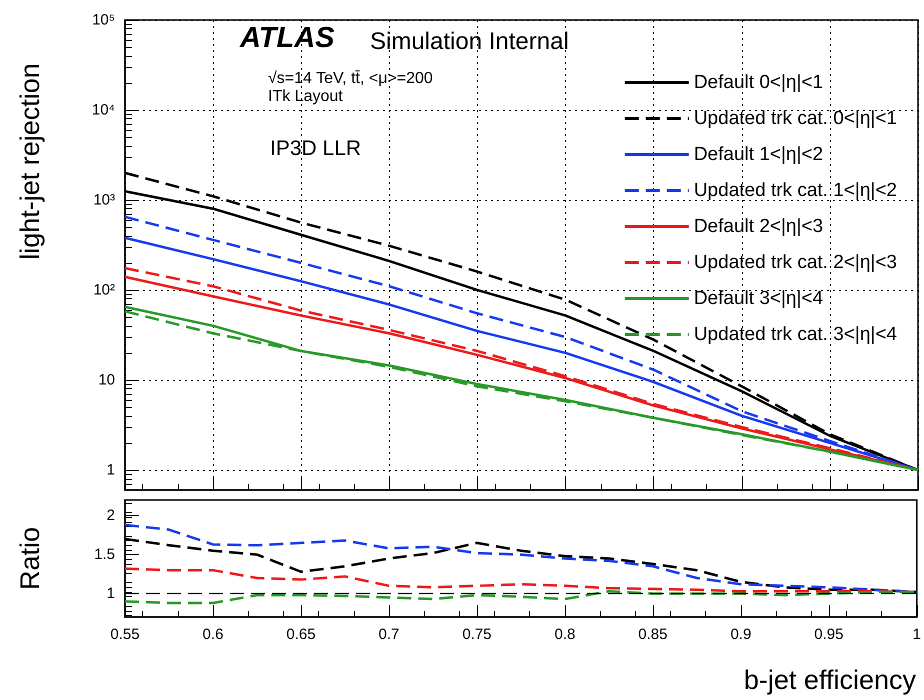 The width and height of the screenshot is (924, 700). Describe the element at coordinates (30, 558) in the screenshot. I see `y-axis-title: Ratio` at that location.